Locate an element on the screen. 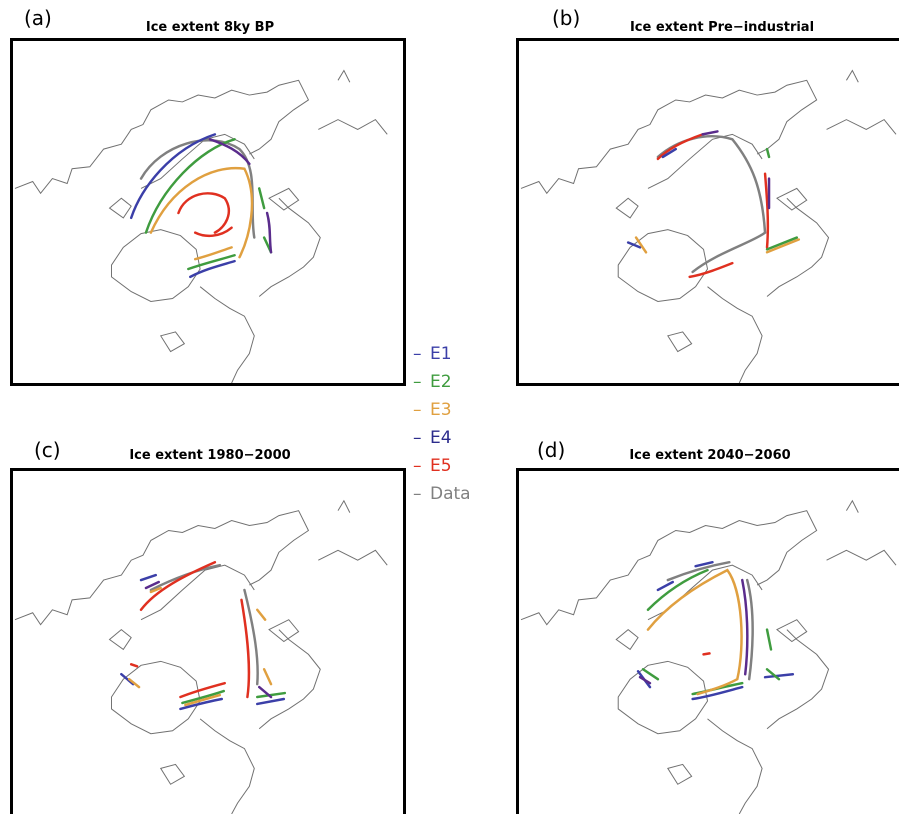 This screenshot has height=814, width=899. panel-b-letter: (b) is located at coordinates (566, 18).